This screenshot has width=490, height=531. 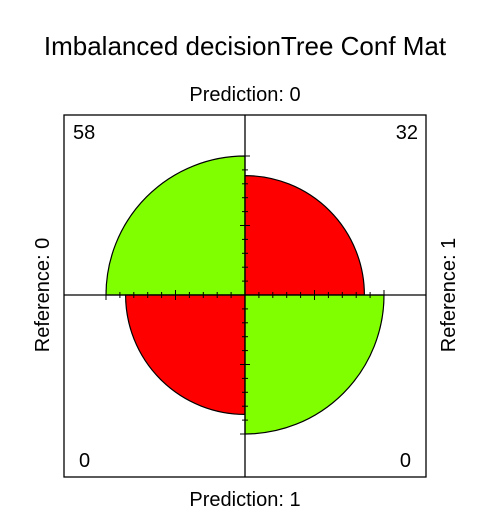 I want to click on right-axis-label: Reference: 1, so click(x=449, y=295).